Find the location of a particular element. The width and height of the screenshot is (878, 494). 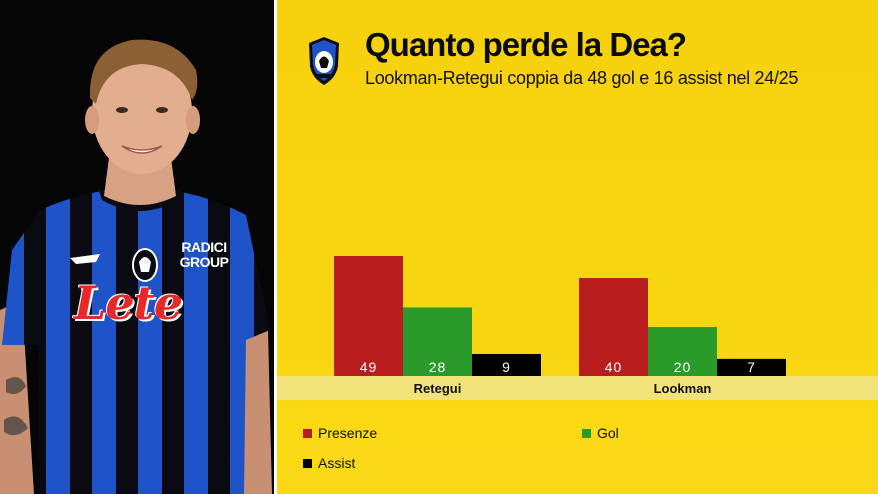

legend-swatch-presenze is located at coordinates (307, 433).